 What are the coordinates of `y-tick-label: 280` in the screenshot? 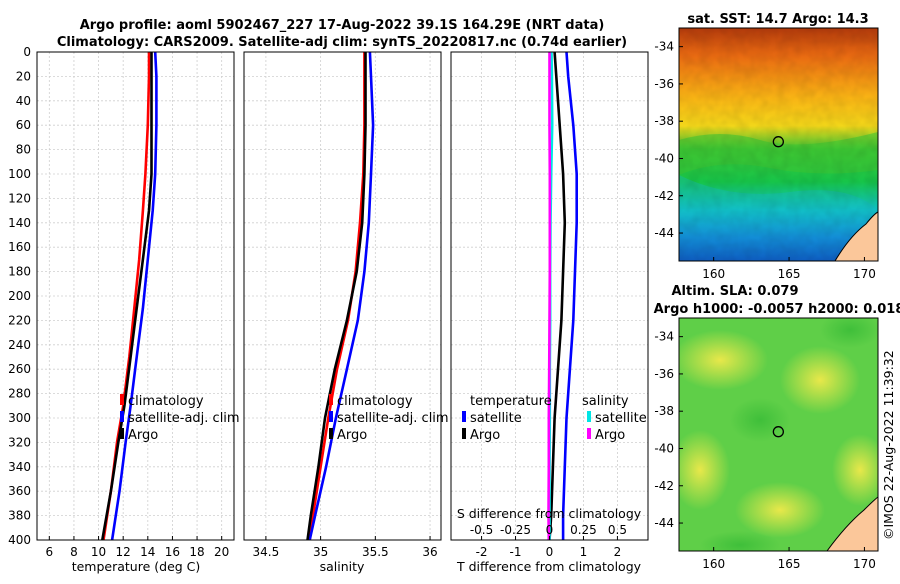 It's located at (19, 394).